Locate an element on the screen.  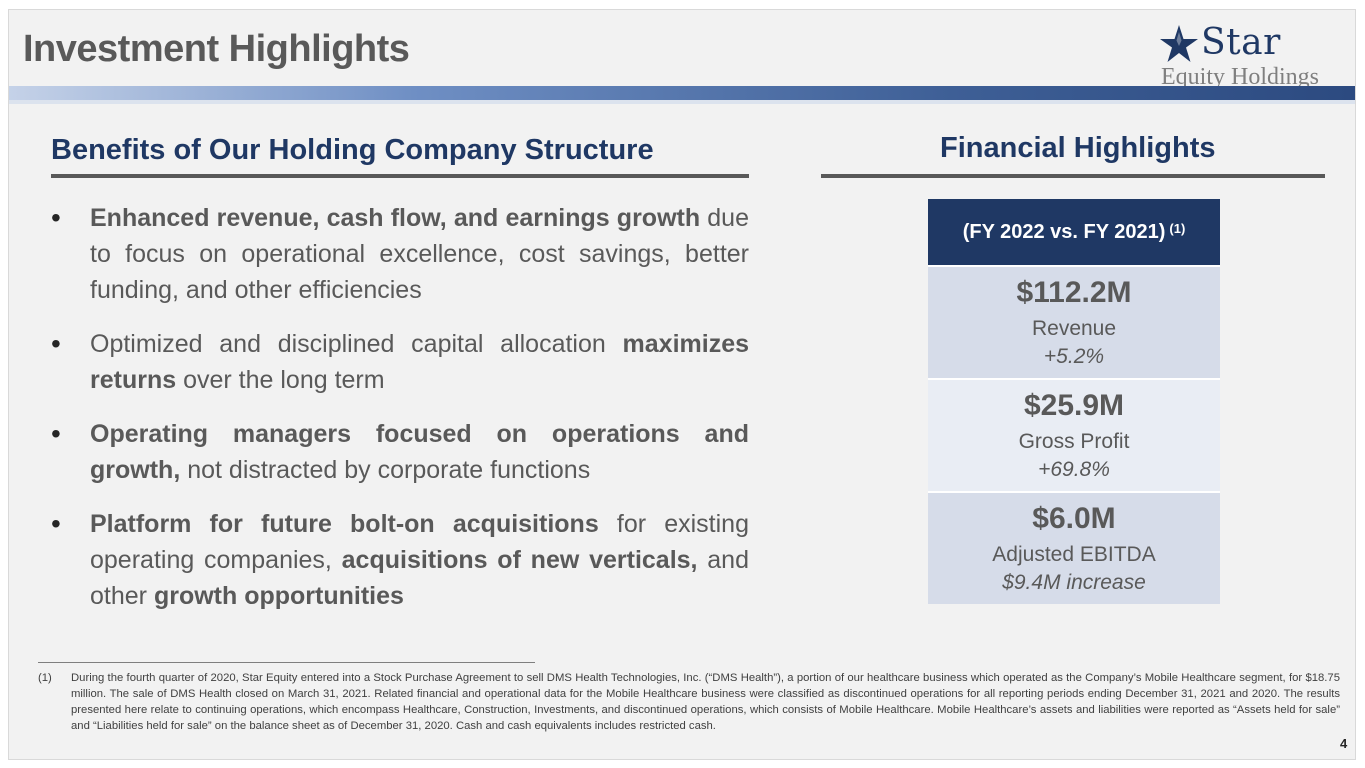
metric-value: $25.9M is located at coordinates (1074, 405).